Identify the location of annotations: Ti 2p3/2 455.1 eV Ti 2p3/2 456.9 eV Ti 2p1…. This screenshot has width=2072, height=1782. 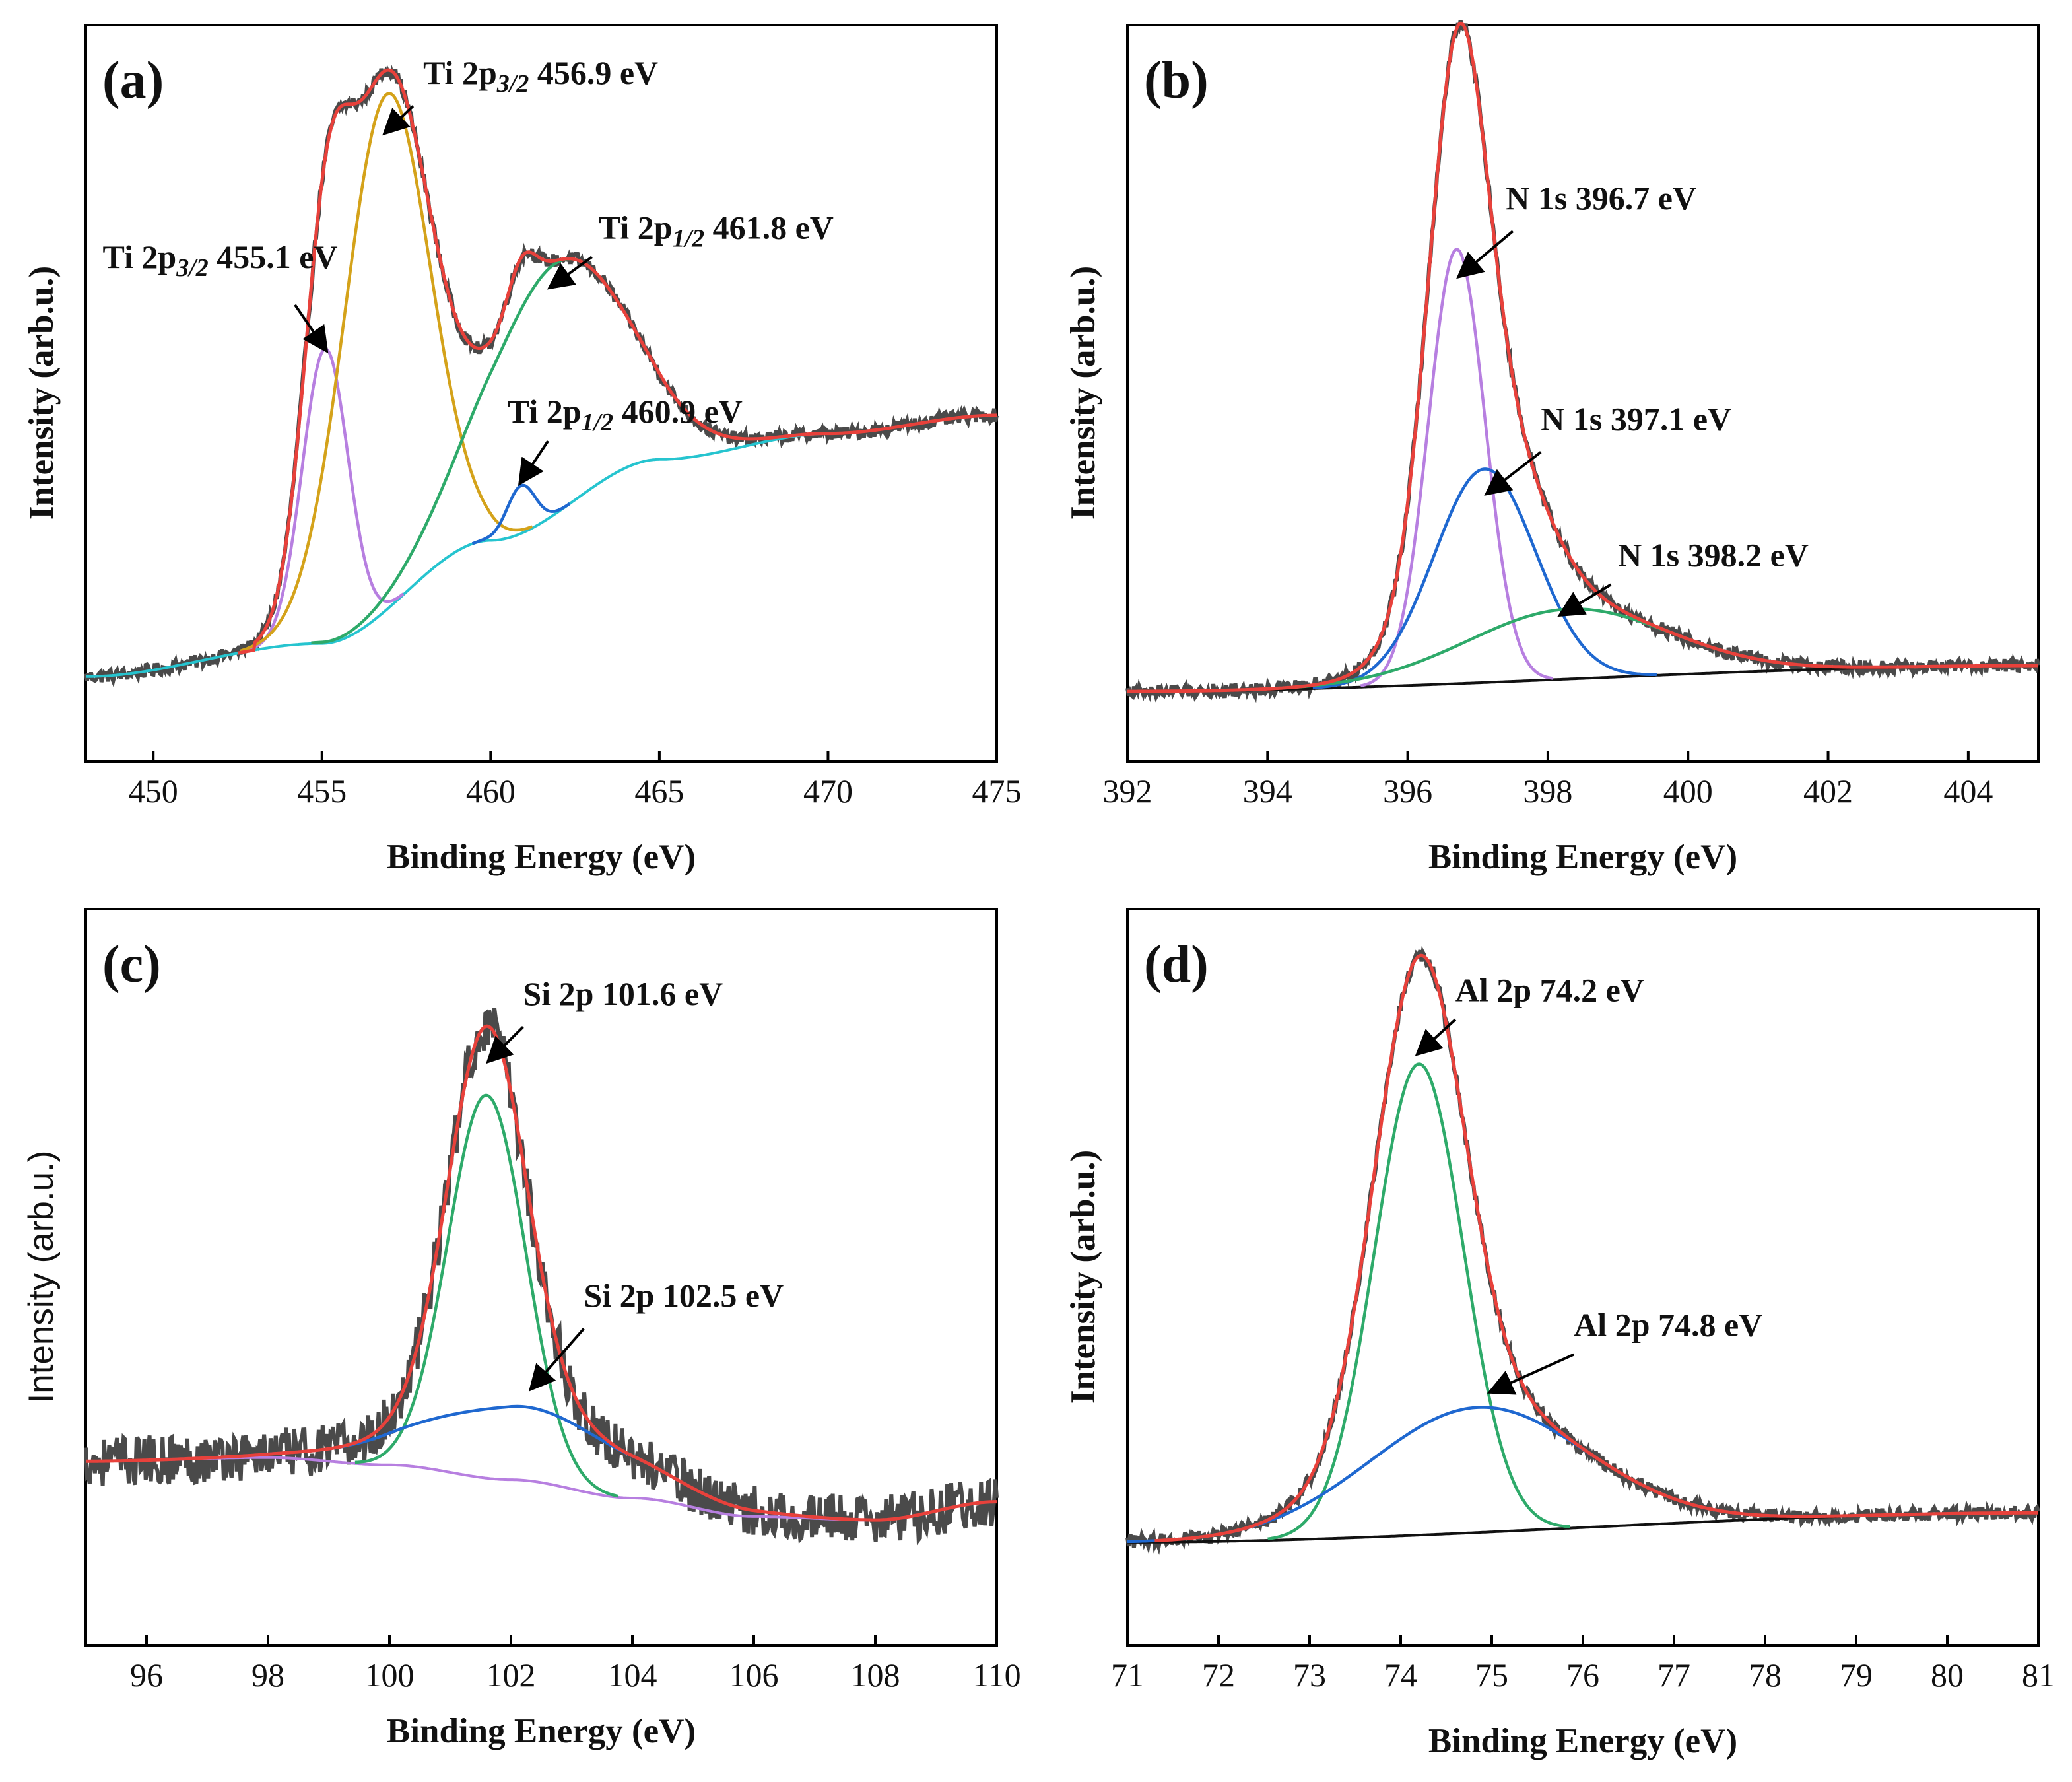
(469, 270).